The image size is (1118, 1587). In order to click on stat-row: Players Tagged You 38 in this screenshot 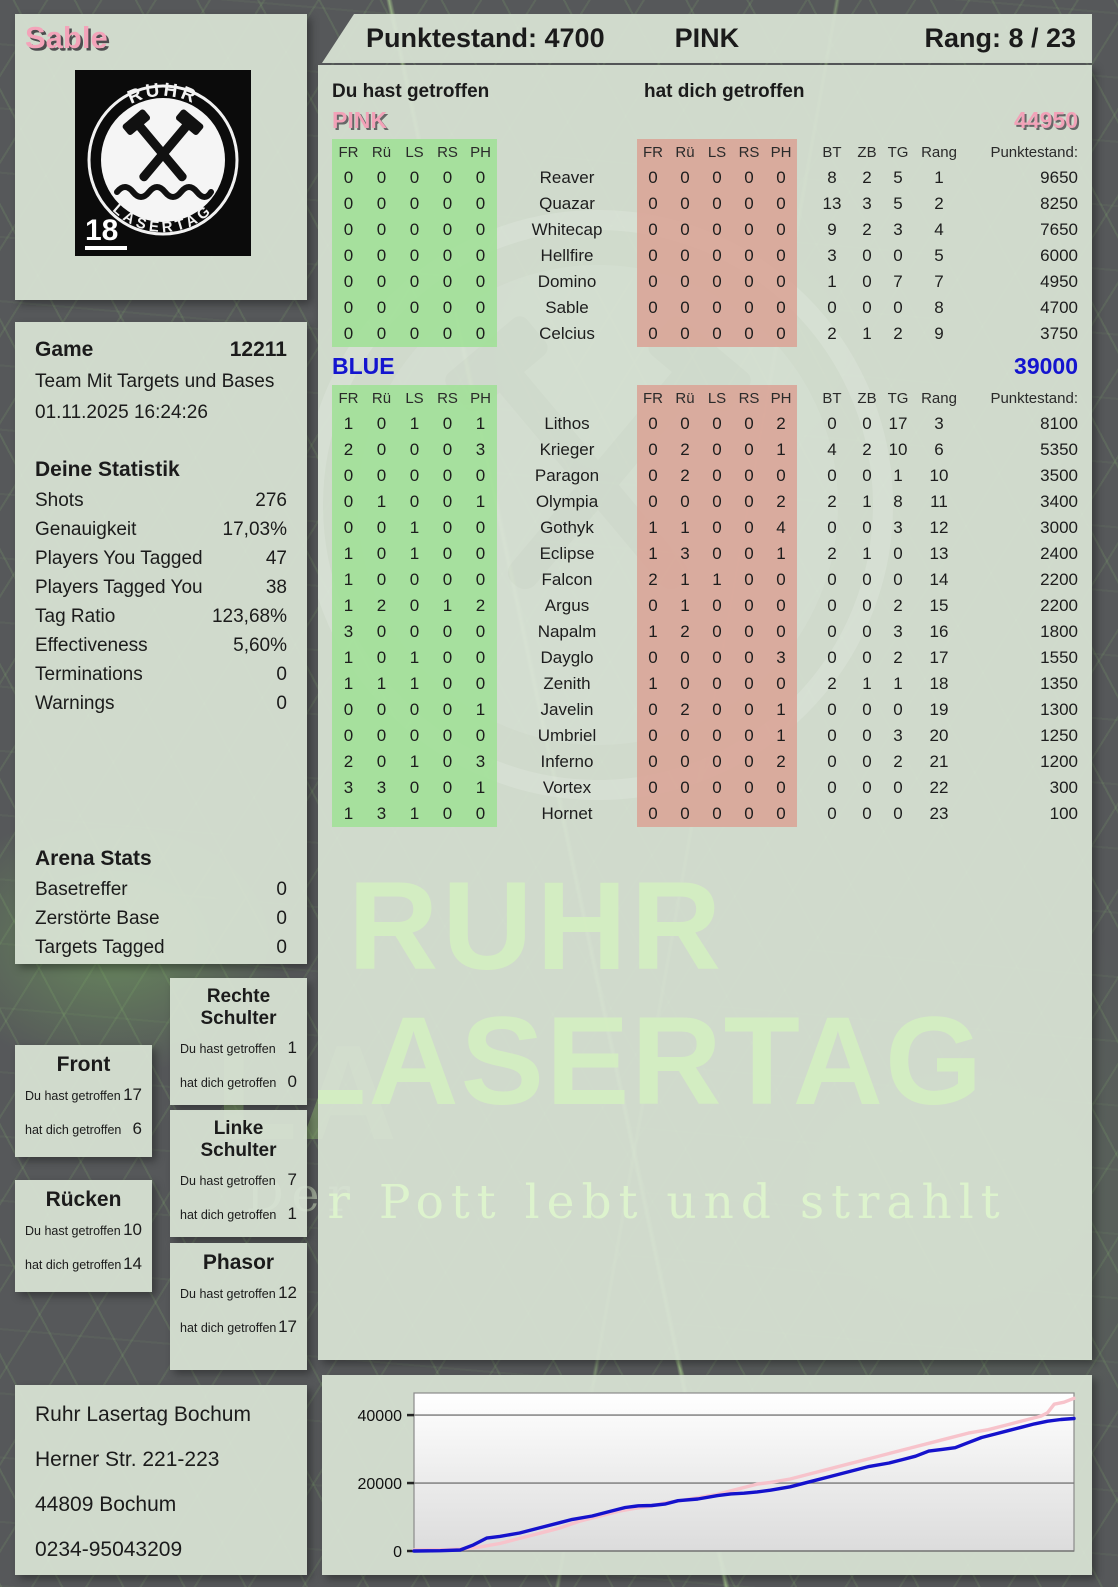, I will do `click(161, 587)`.